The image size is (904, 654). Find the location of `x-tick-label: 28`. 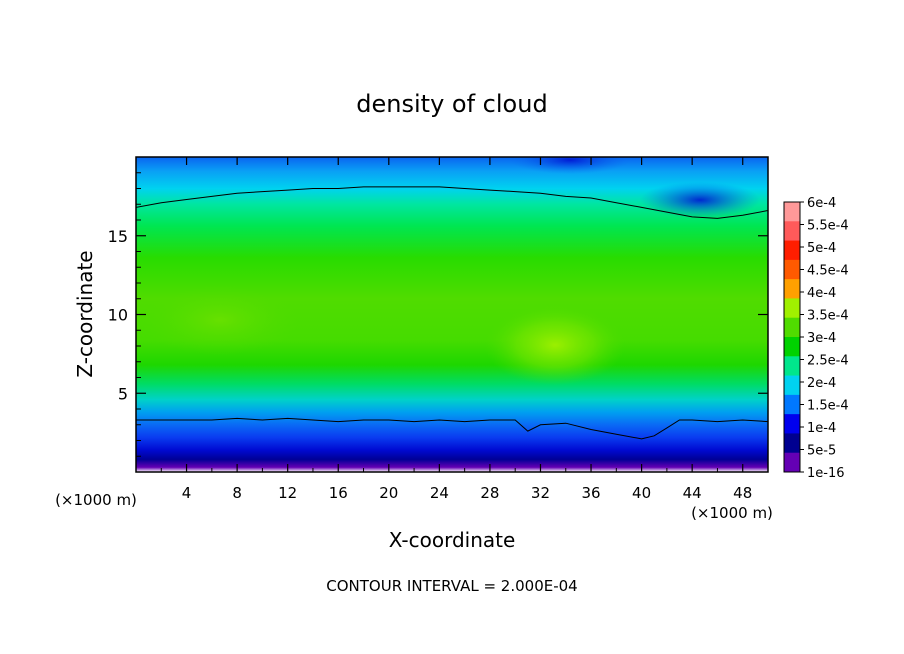

x-tick-label: 28 is located at coordinates (489, 493).